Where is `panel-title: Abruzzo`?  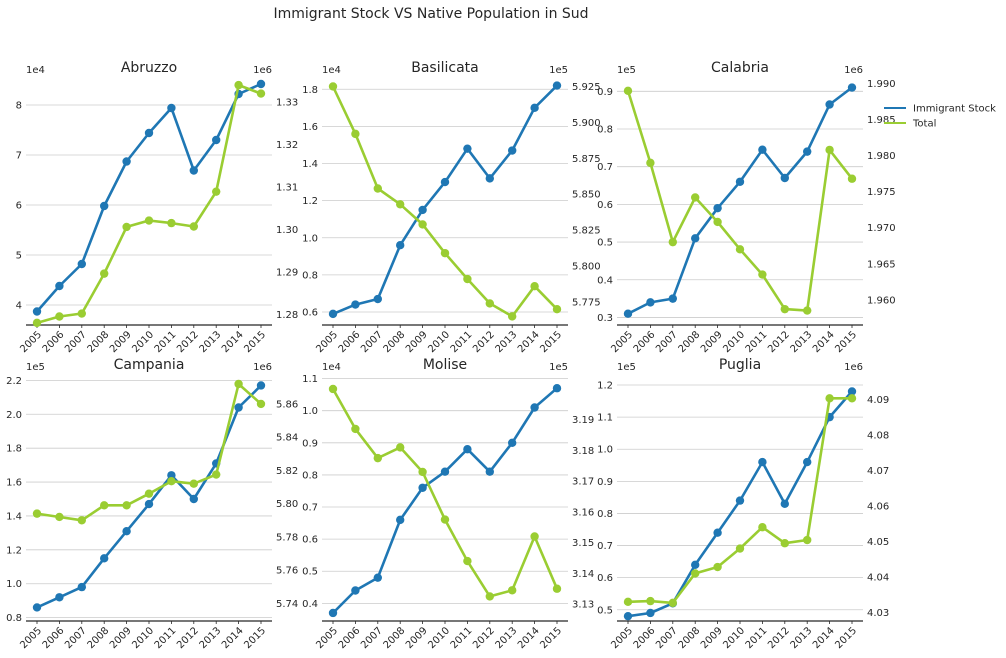
panel-title: Abruzzo is located at coordinates (149, 68).